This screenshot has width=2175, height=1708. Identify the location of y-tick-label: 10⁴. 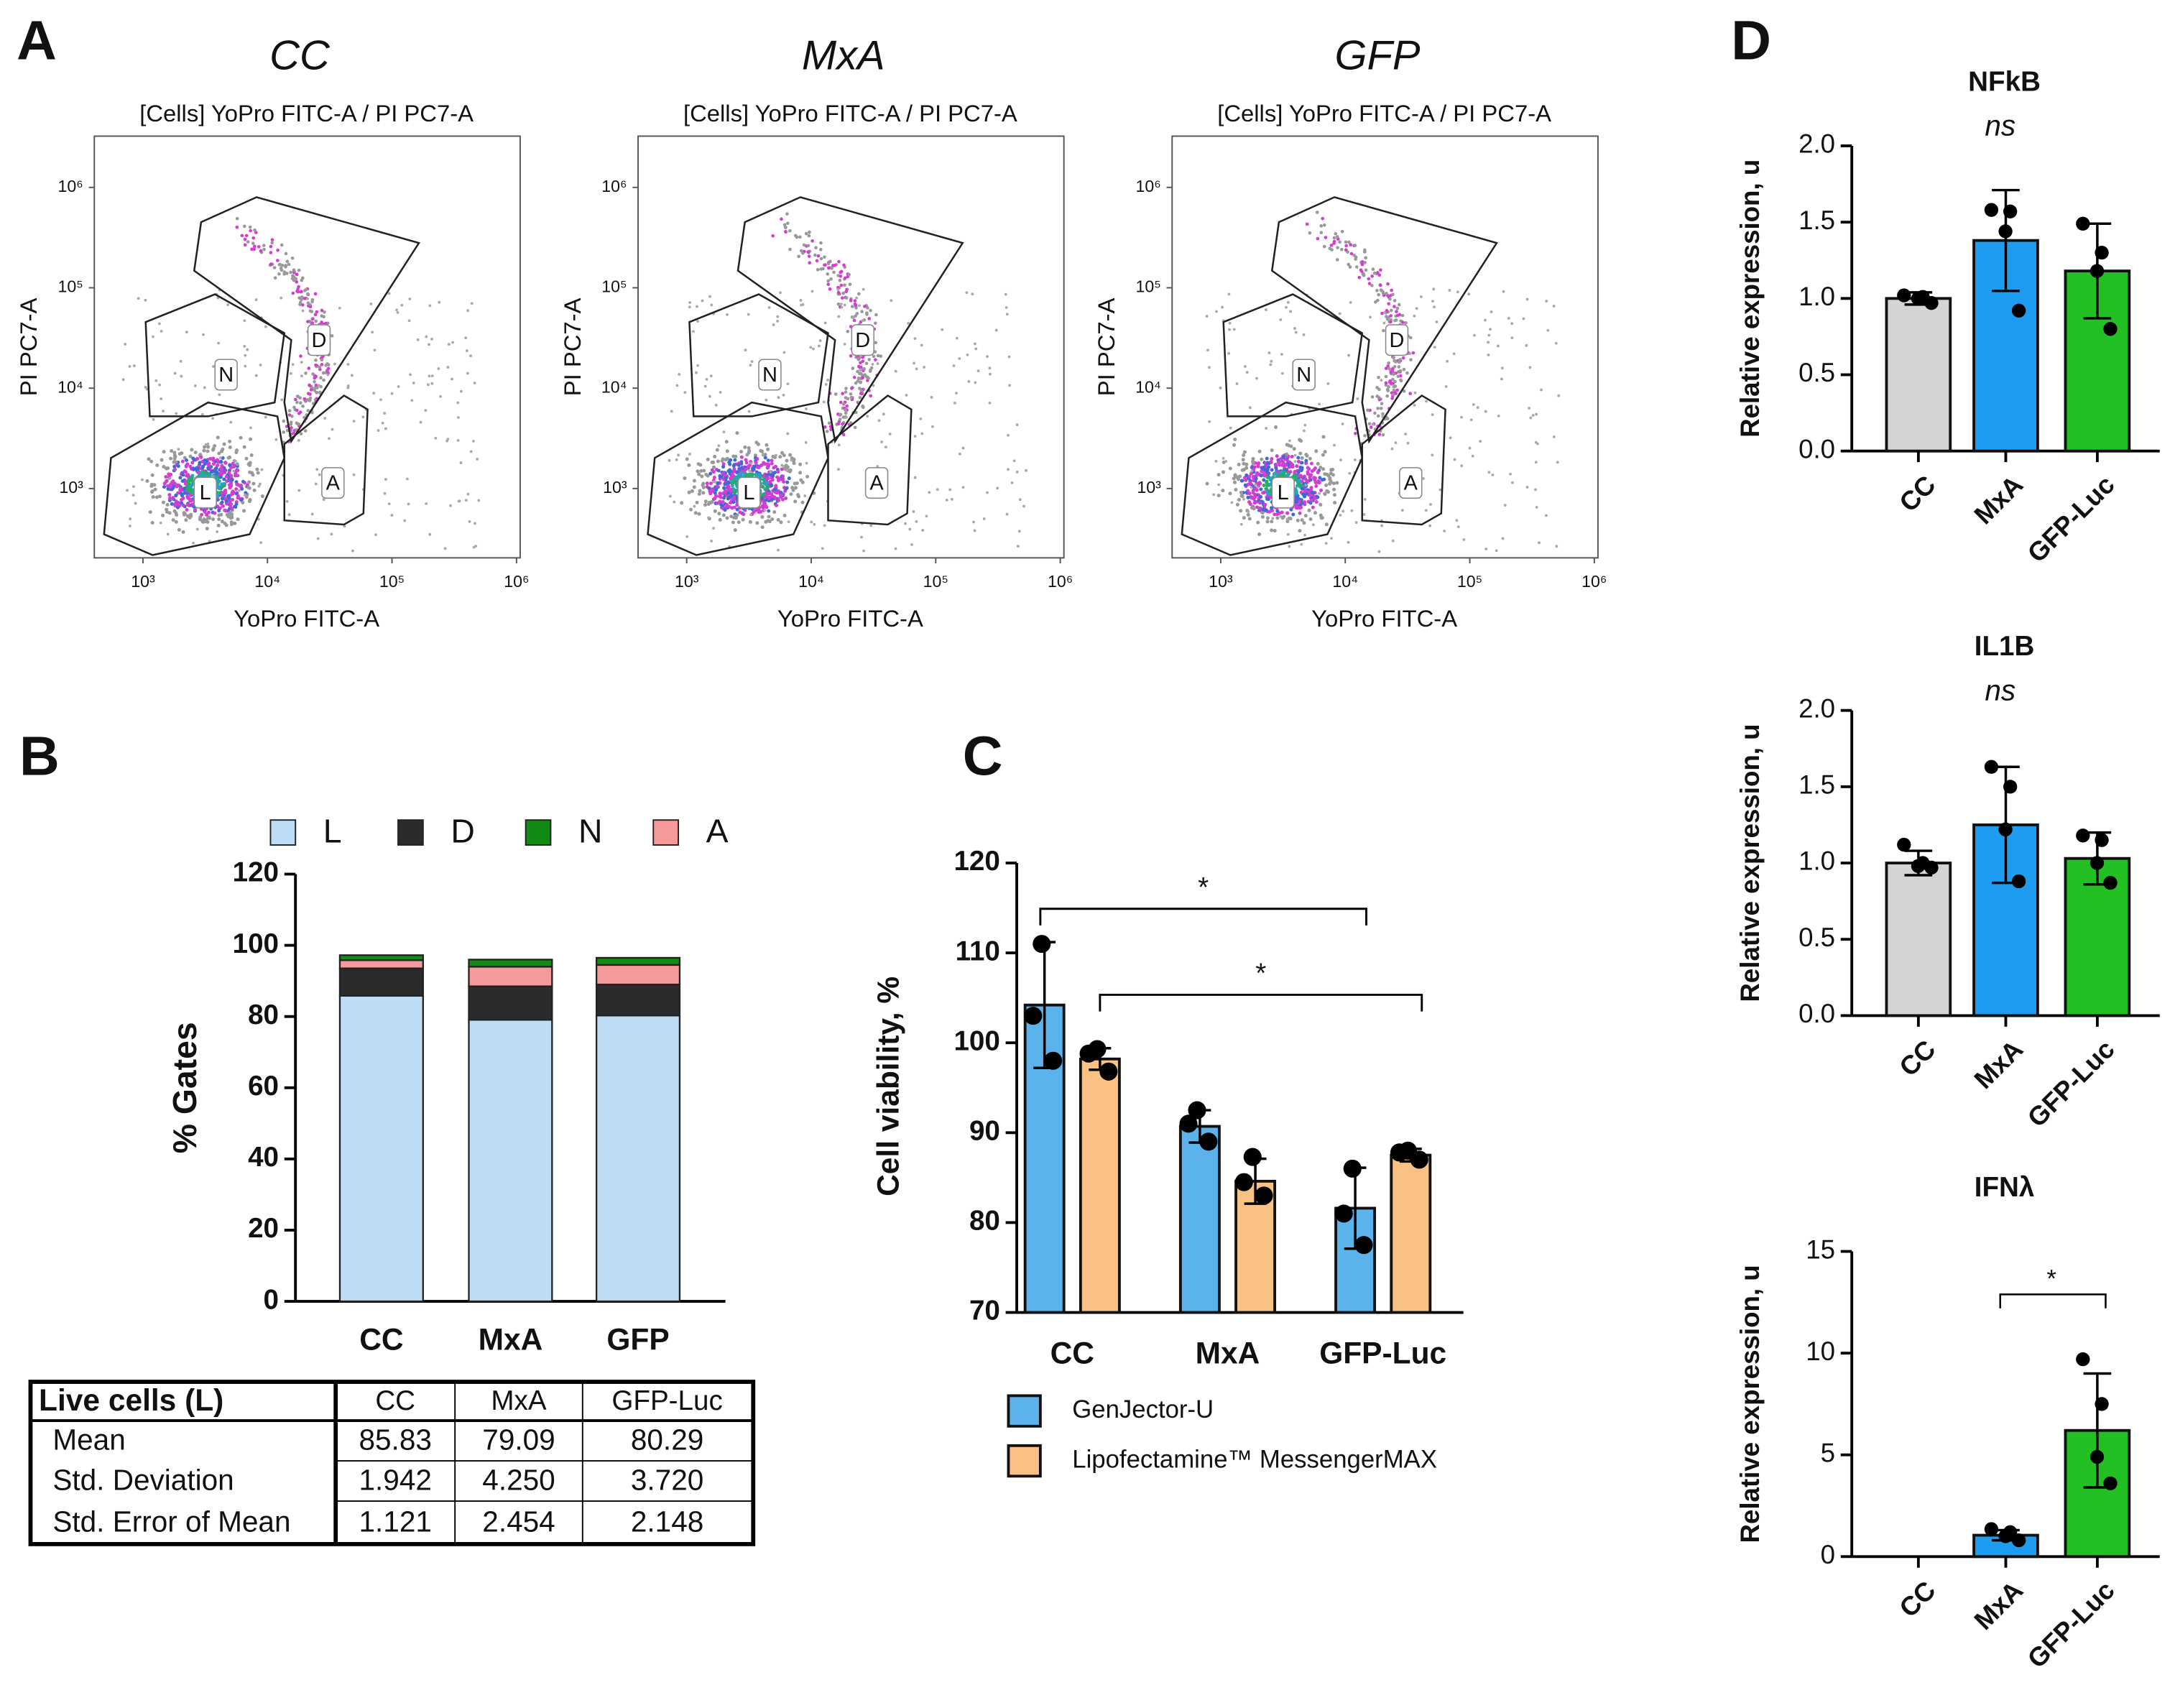
(70, 387).